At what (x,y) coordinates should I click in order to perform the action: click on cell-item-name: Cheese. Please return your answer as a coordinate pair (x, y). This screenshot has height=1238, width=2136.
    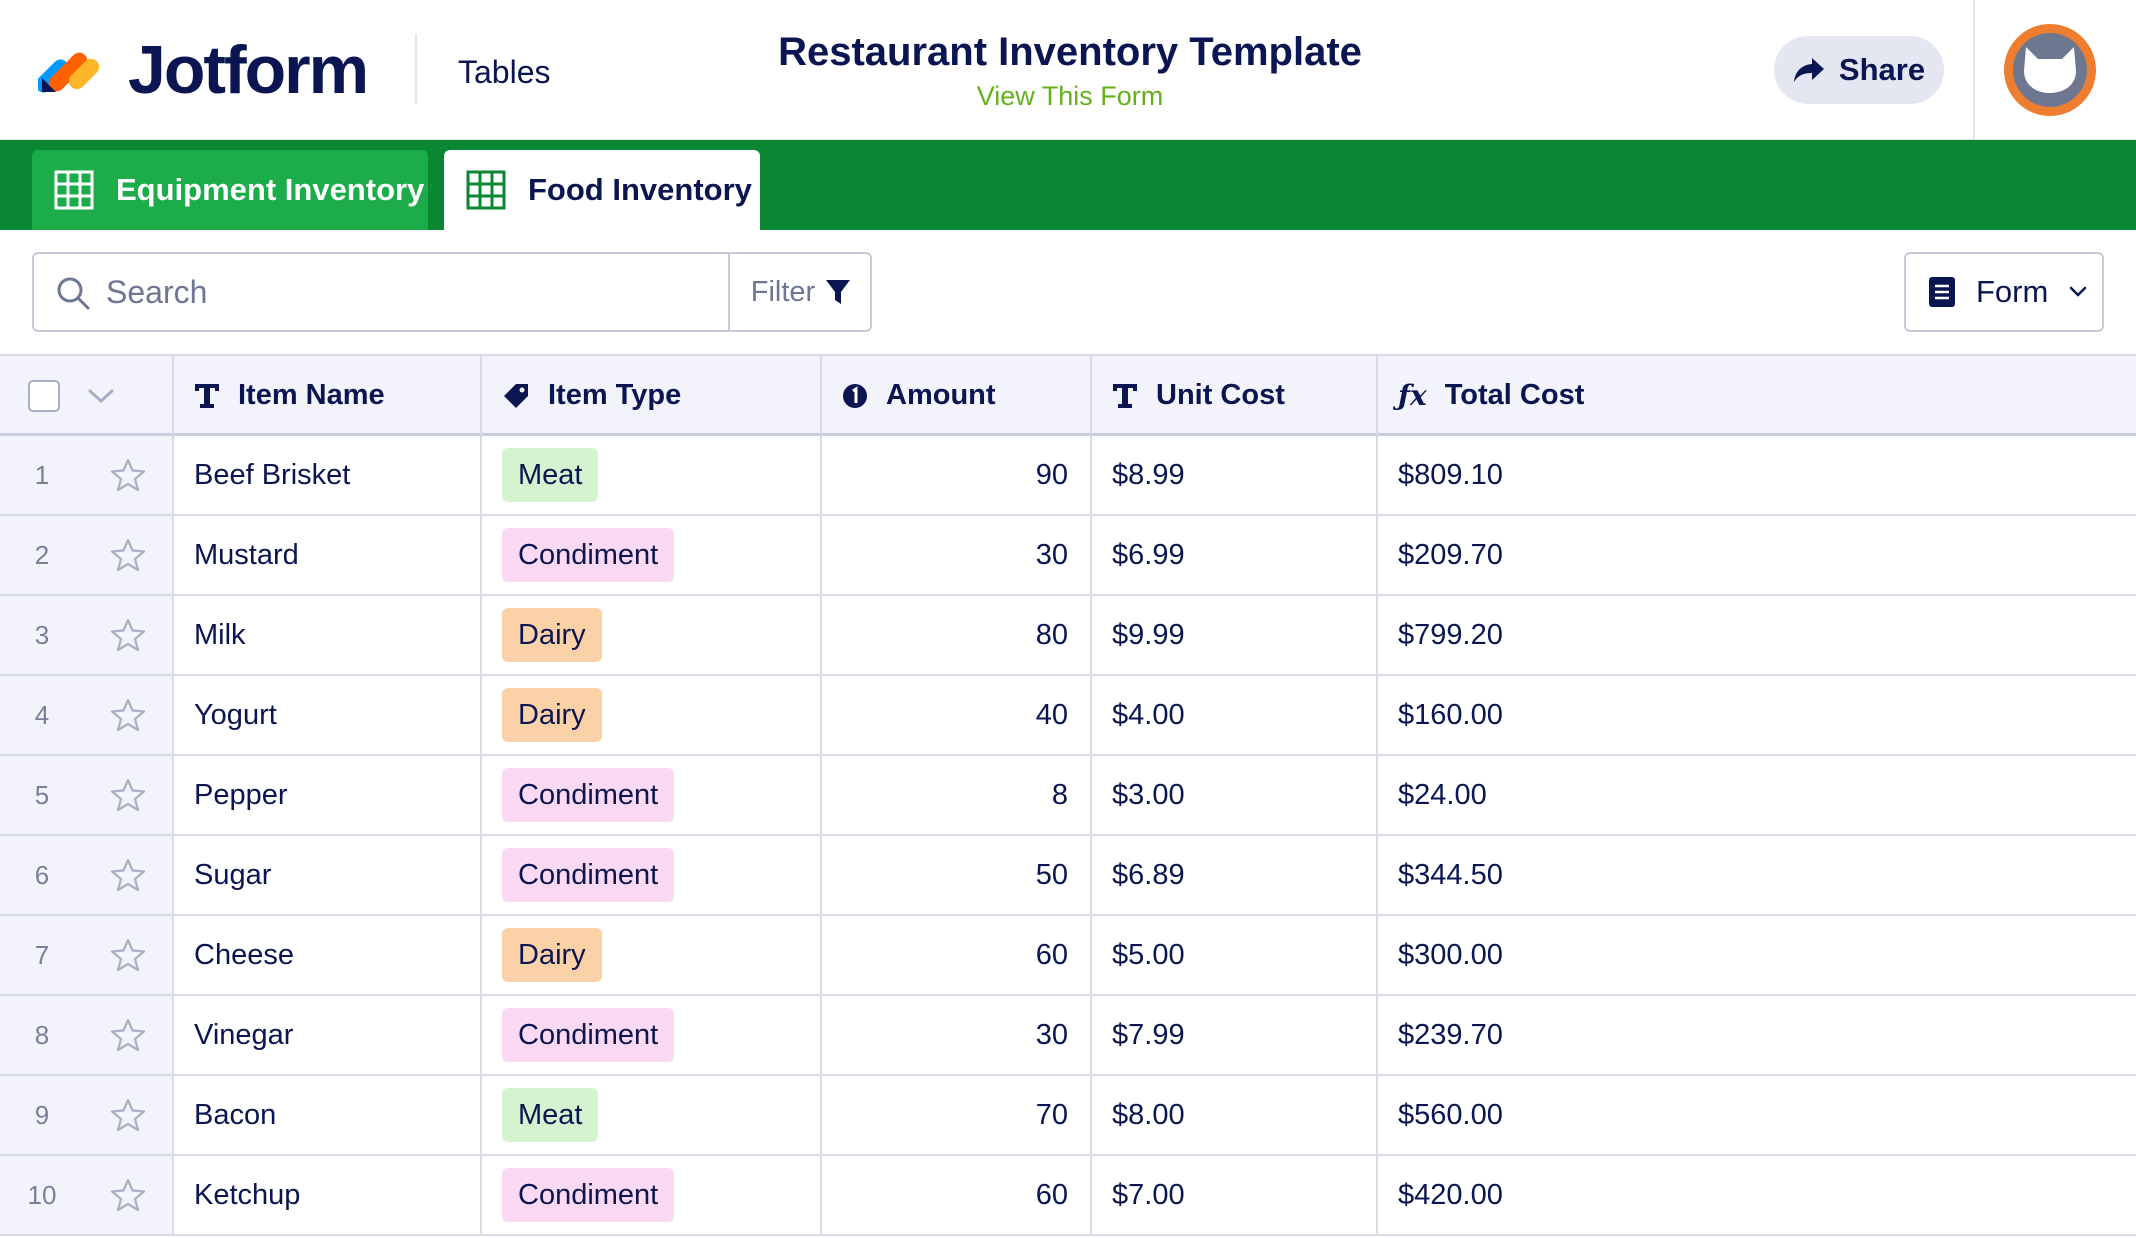
    Looking at the image, I should click on (328, 955).